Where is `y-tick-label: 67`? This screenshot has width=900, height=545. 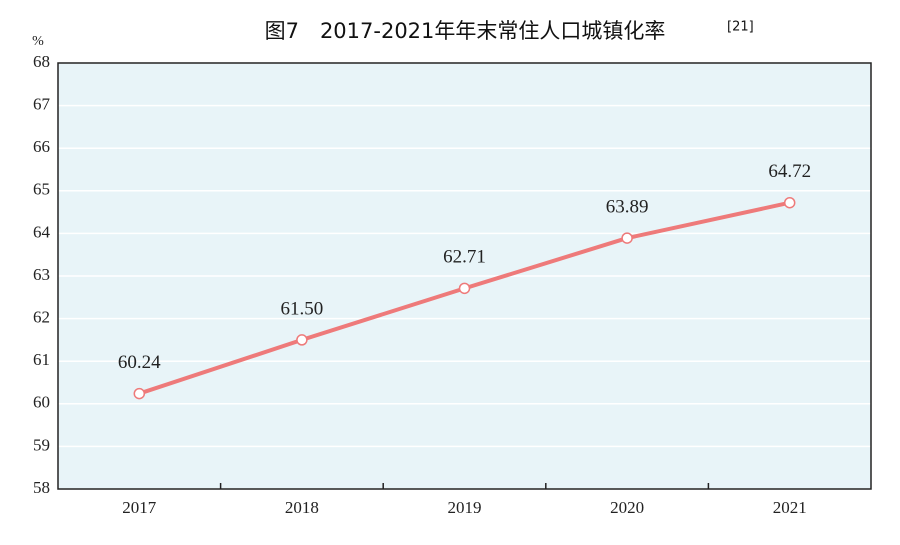 y-tick-label: 67 is located at coordinates (42, 104).